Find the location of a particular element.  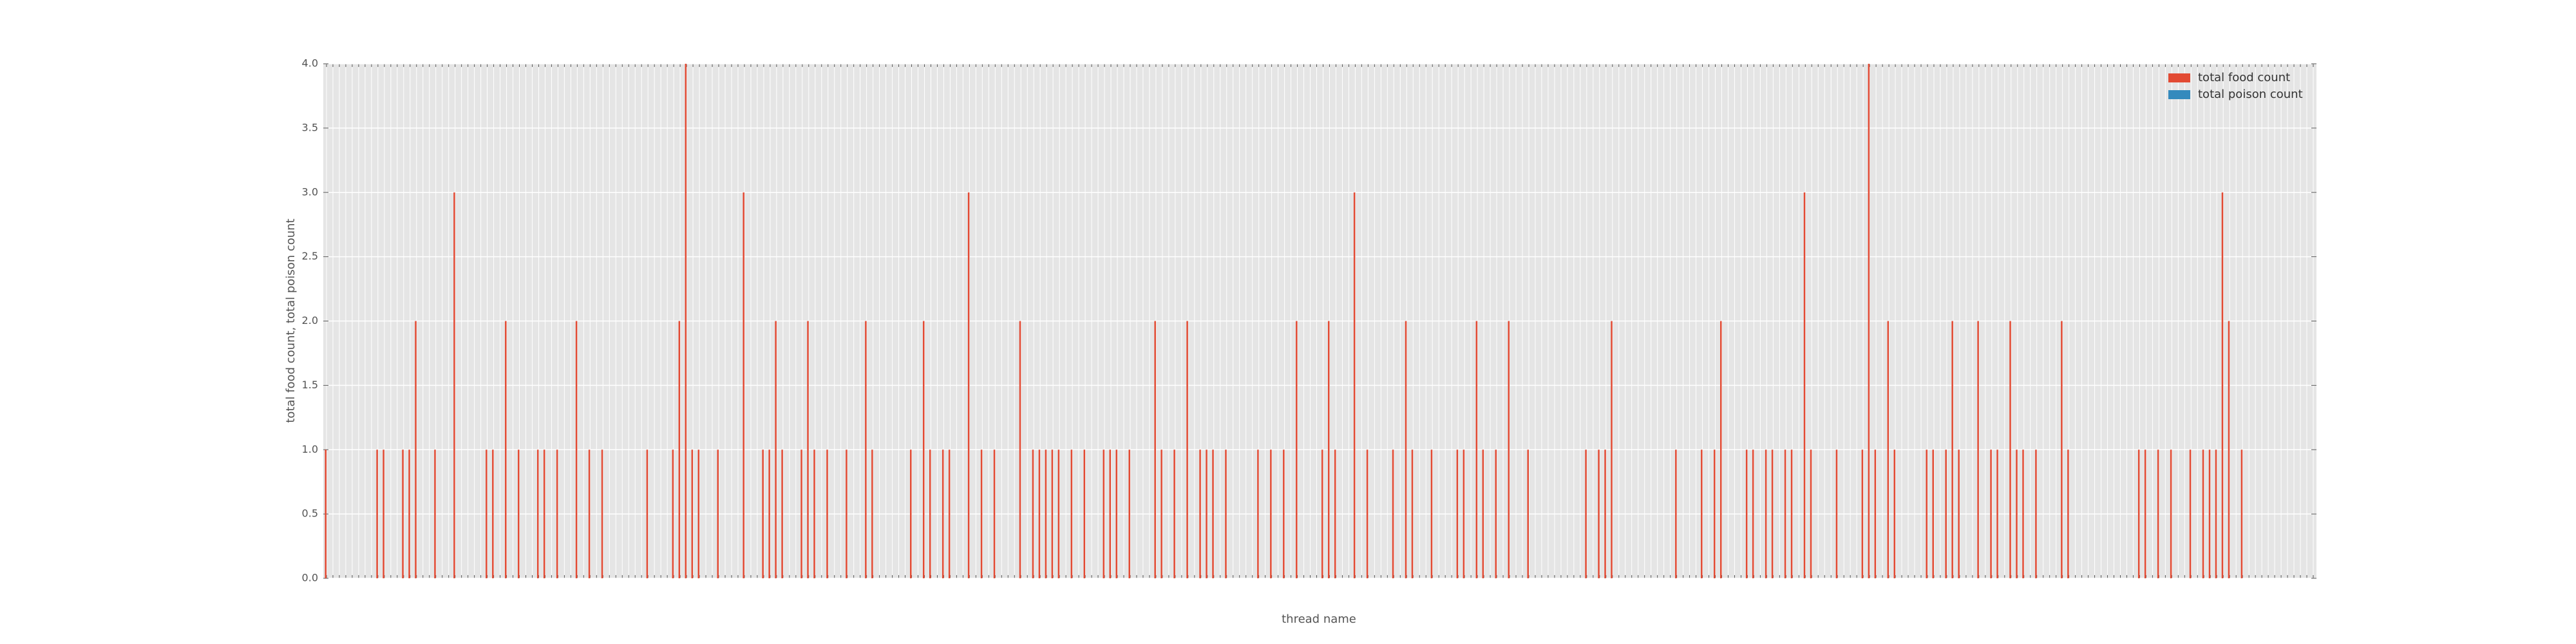

legend-label: total food count is located at coordinates (2244, 77).